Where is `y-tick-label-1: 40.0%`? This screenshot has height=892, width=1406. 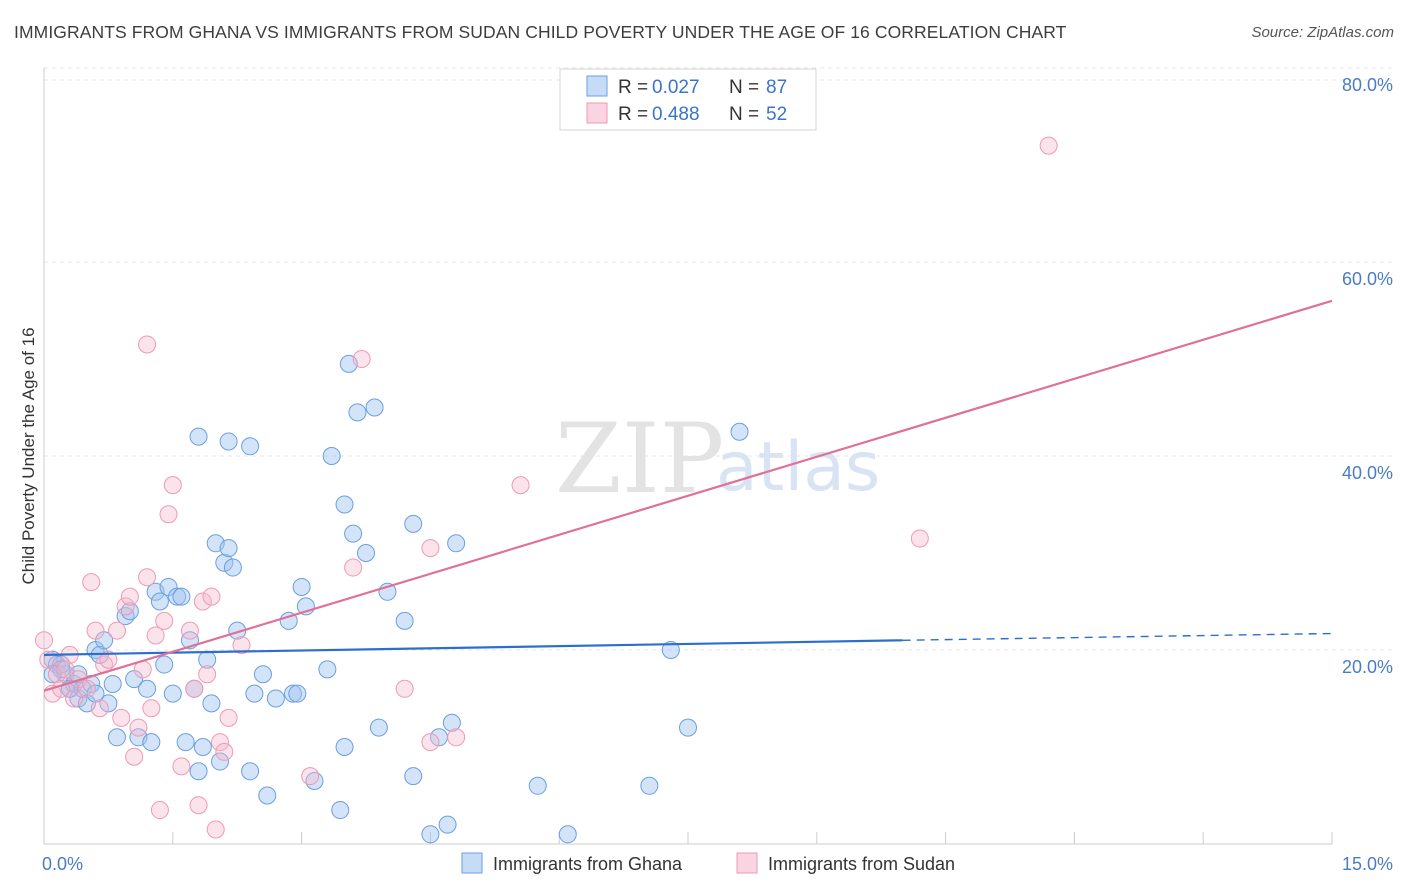 y-tick-label-1: 40.0% is located at coordinates (1367, 473).